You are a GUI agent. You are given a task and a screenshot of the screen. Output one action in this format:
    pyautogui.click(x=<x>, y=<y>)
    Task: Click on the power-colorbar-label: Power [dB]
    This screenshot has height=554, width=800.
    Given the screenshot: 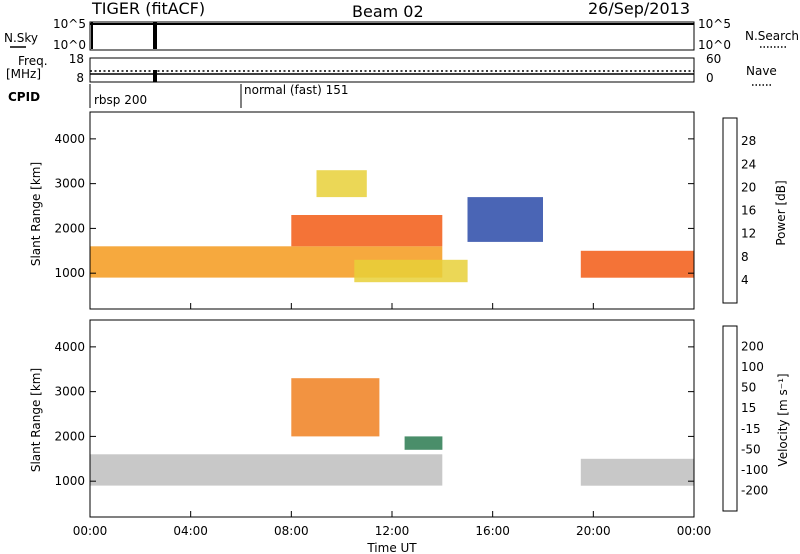 What is the action you would take?
    pyautogui.click(x=781, y=212)
    